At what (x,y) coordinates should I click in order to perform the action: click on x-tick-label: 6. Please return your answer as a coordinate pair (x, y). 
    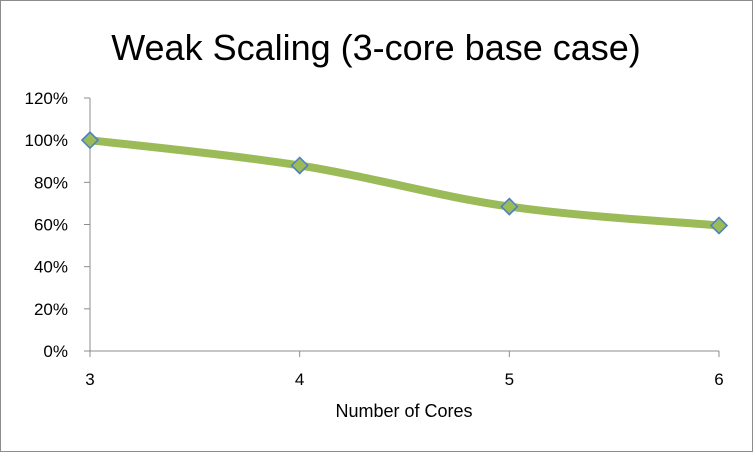
    Looking at the image, I should click on (718, 379).